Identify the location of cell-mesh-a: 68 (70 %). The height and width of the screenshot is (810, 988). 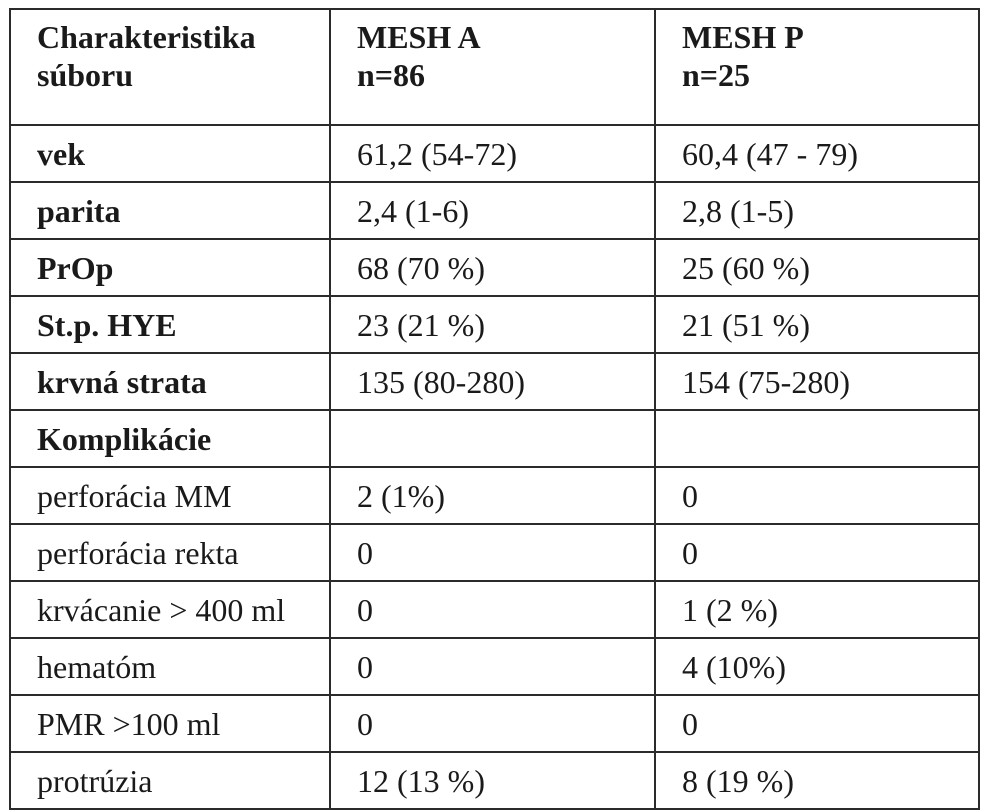
(492, 267).